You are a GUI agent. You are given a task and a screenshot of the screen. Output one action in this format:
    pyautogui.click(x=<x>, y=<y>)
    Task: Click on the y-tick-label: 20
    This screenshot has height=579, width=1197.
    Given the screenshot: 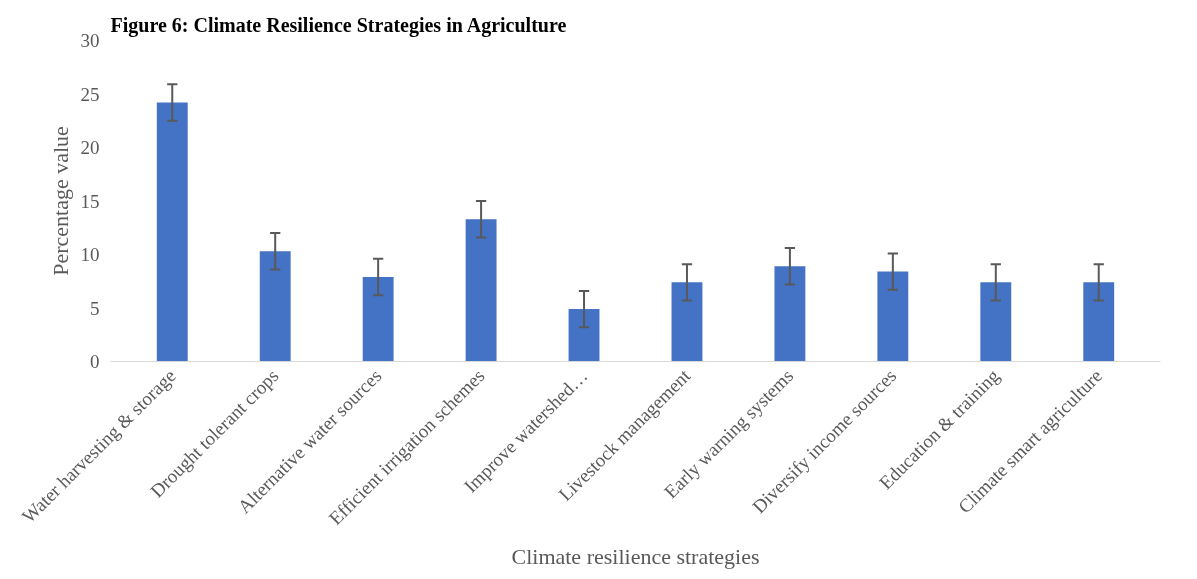 What is the action you would take?
    pyautogui.click(x=90, y=147)
    